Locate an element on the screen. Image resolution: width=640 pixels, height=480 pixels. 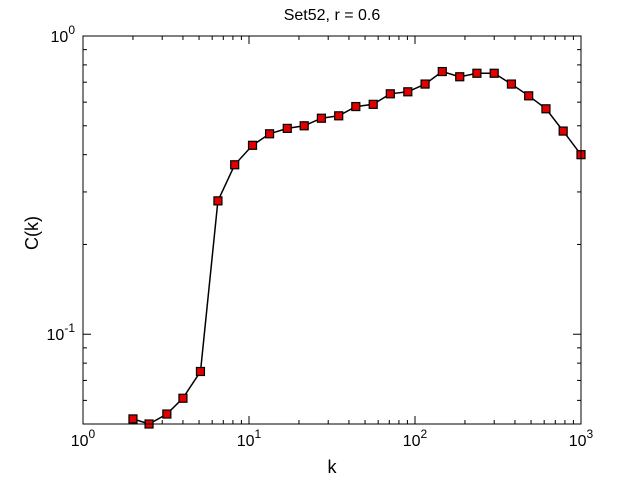
y-tick-label: 10⁻¹ is located at coordinates (61, 332).